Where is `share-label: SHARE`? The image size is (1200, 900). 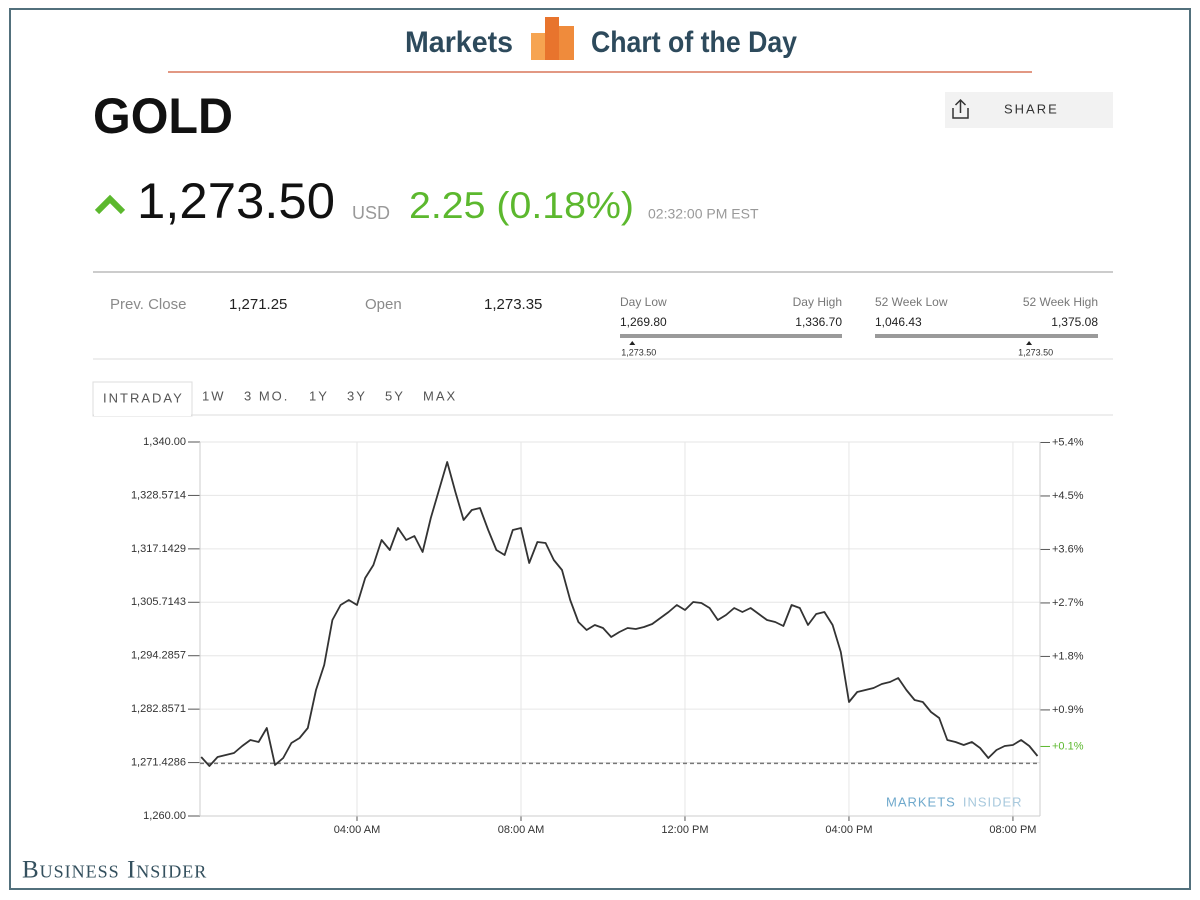
share-label: SHARE is located at coordinates (1031, 108).